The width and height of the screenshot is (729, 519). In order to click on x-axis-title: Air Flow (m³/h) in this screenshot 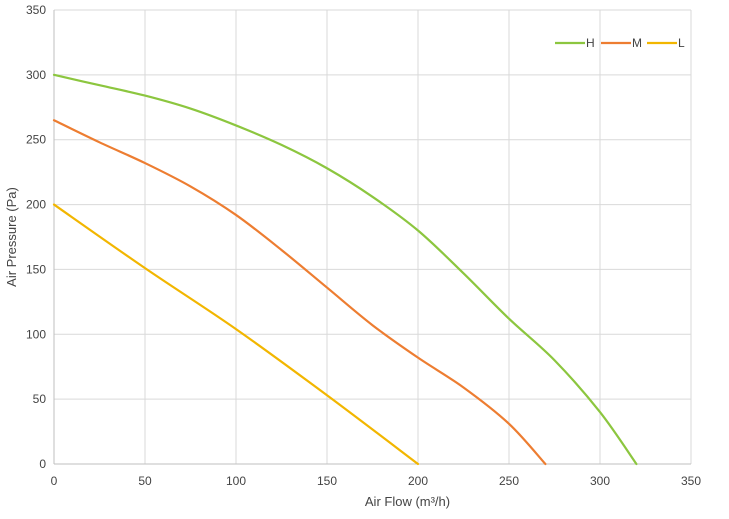, I will do `click(407, 501)`.